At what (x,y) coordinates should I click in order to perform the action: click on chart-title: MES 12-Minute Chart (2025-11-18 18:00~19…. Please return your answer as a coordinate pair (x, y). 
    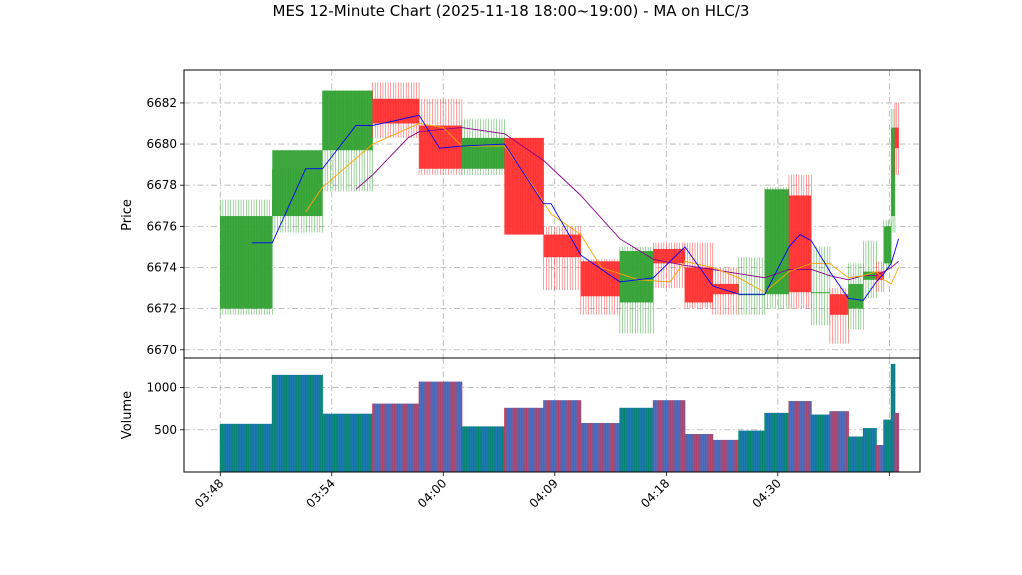
    Looking at the image, I should click on (511, 11).